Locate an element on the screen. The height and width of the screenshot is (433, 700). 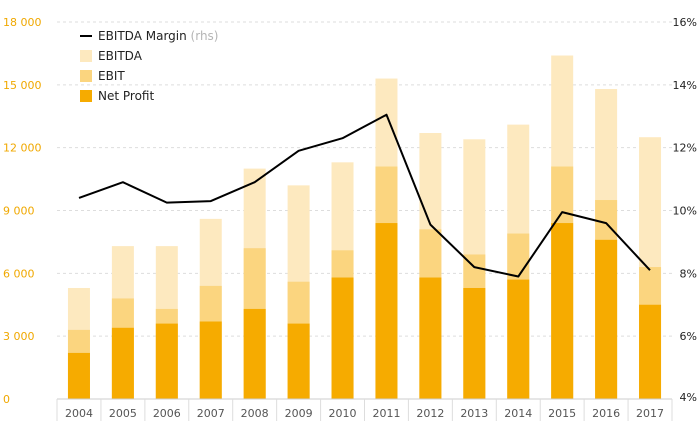
y-left-tick-label: 12 000 is located at coordinates (22, 148).